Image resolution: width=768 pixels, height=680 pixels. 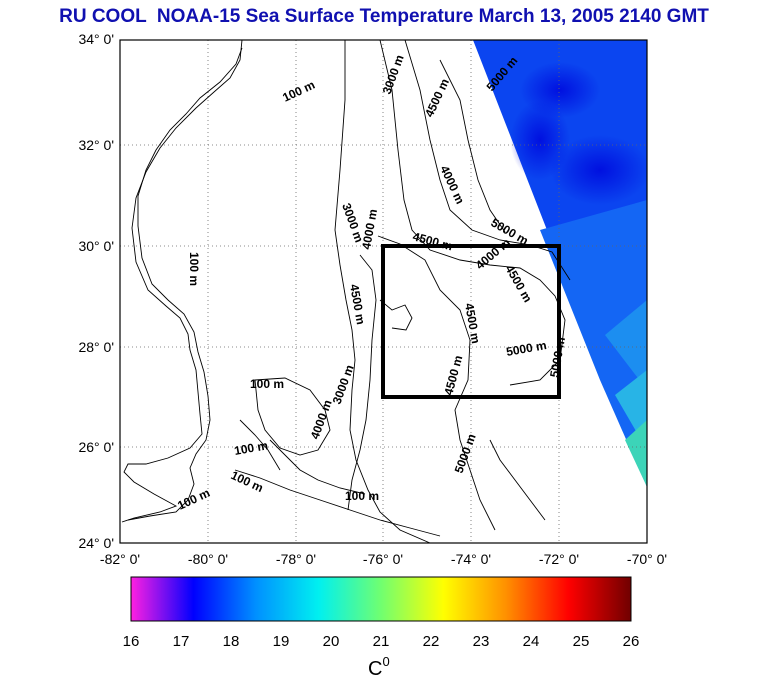 What do you see at coordinates (647, 559) in the screenshot?
I see `lon-tick-label: -70° 0'` at bounding box center [647, 559].